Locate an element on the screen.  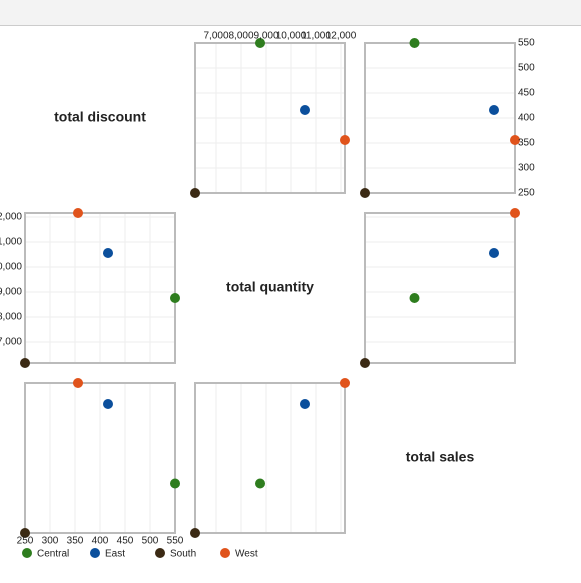
x-tick-label: 12,000 is located at coordinates (341, 36).